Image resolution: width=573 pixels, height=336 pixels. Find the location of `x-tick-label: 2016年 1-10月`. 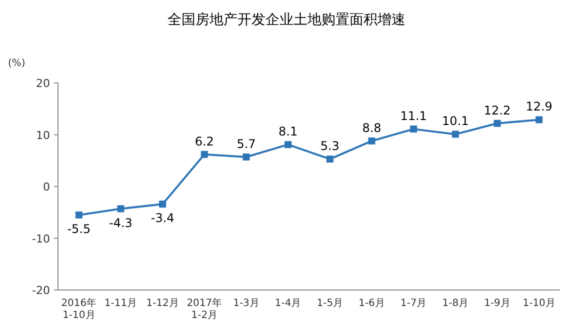

x-tick-label: 2016年 1-10月 is located at coordinates (79, 309).